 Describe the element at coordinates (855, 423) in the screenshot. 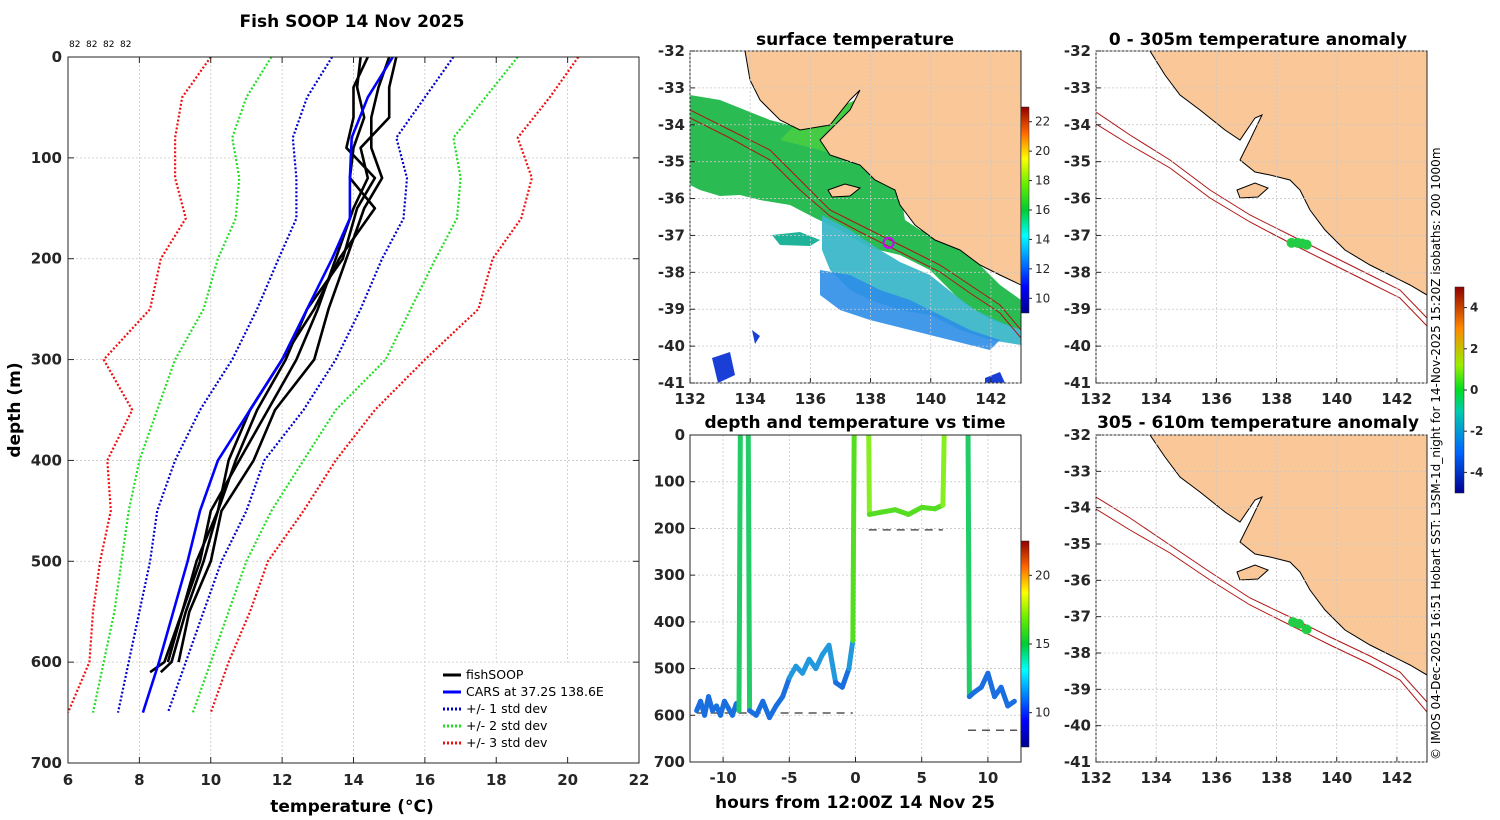

I see `time-title: depth and temperature vs time` at that location.